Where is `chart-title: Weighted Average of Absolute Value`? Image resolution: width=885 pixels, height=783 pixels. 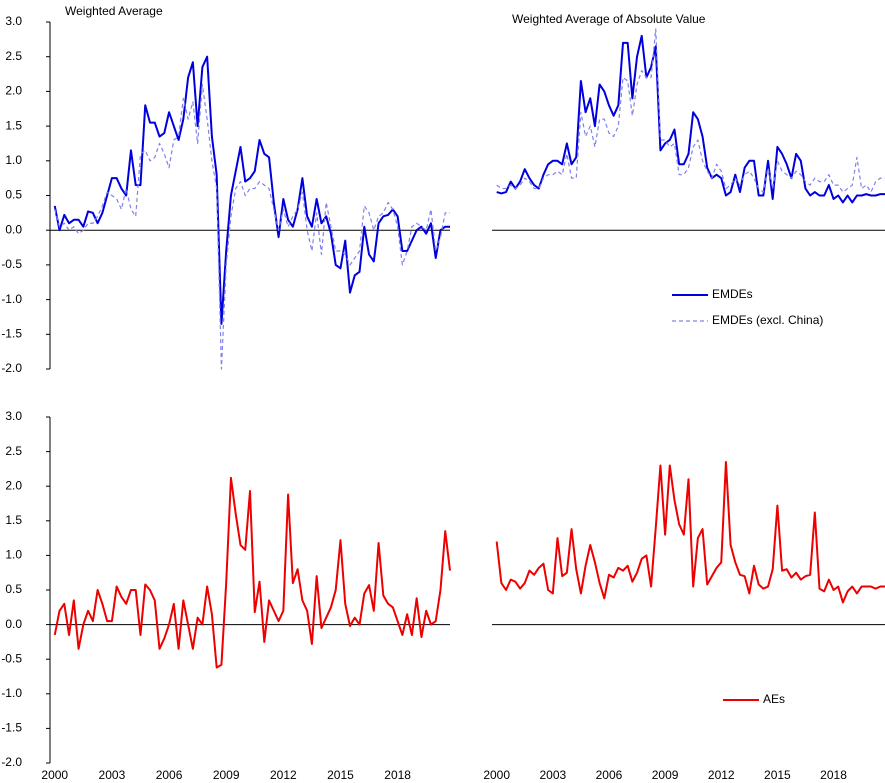 chart-title: Weighted Average of Absolute Value is located at coordinates (609, 19).